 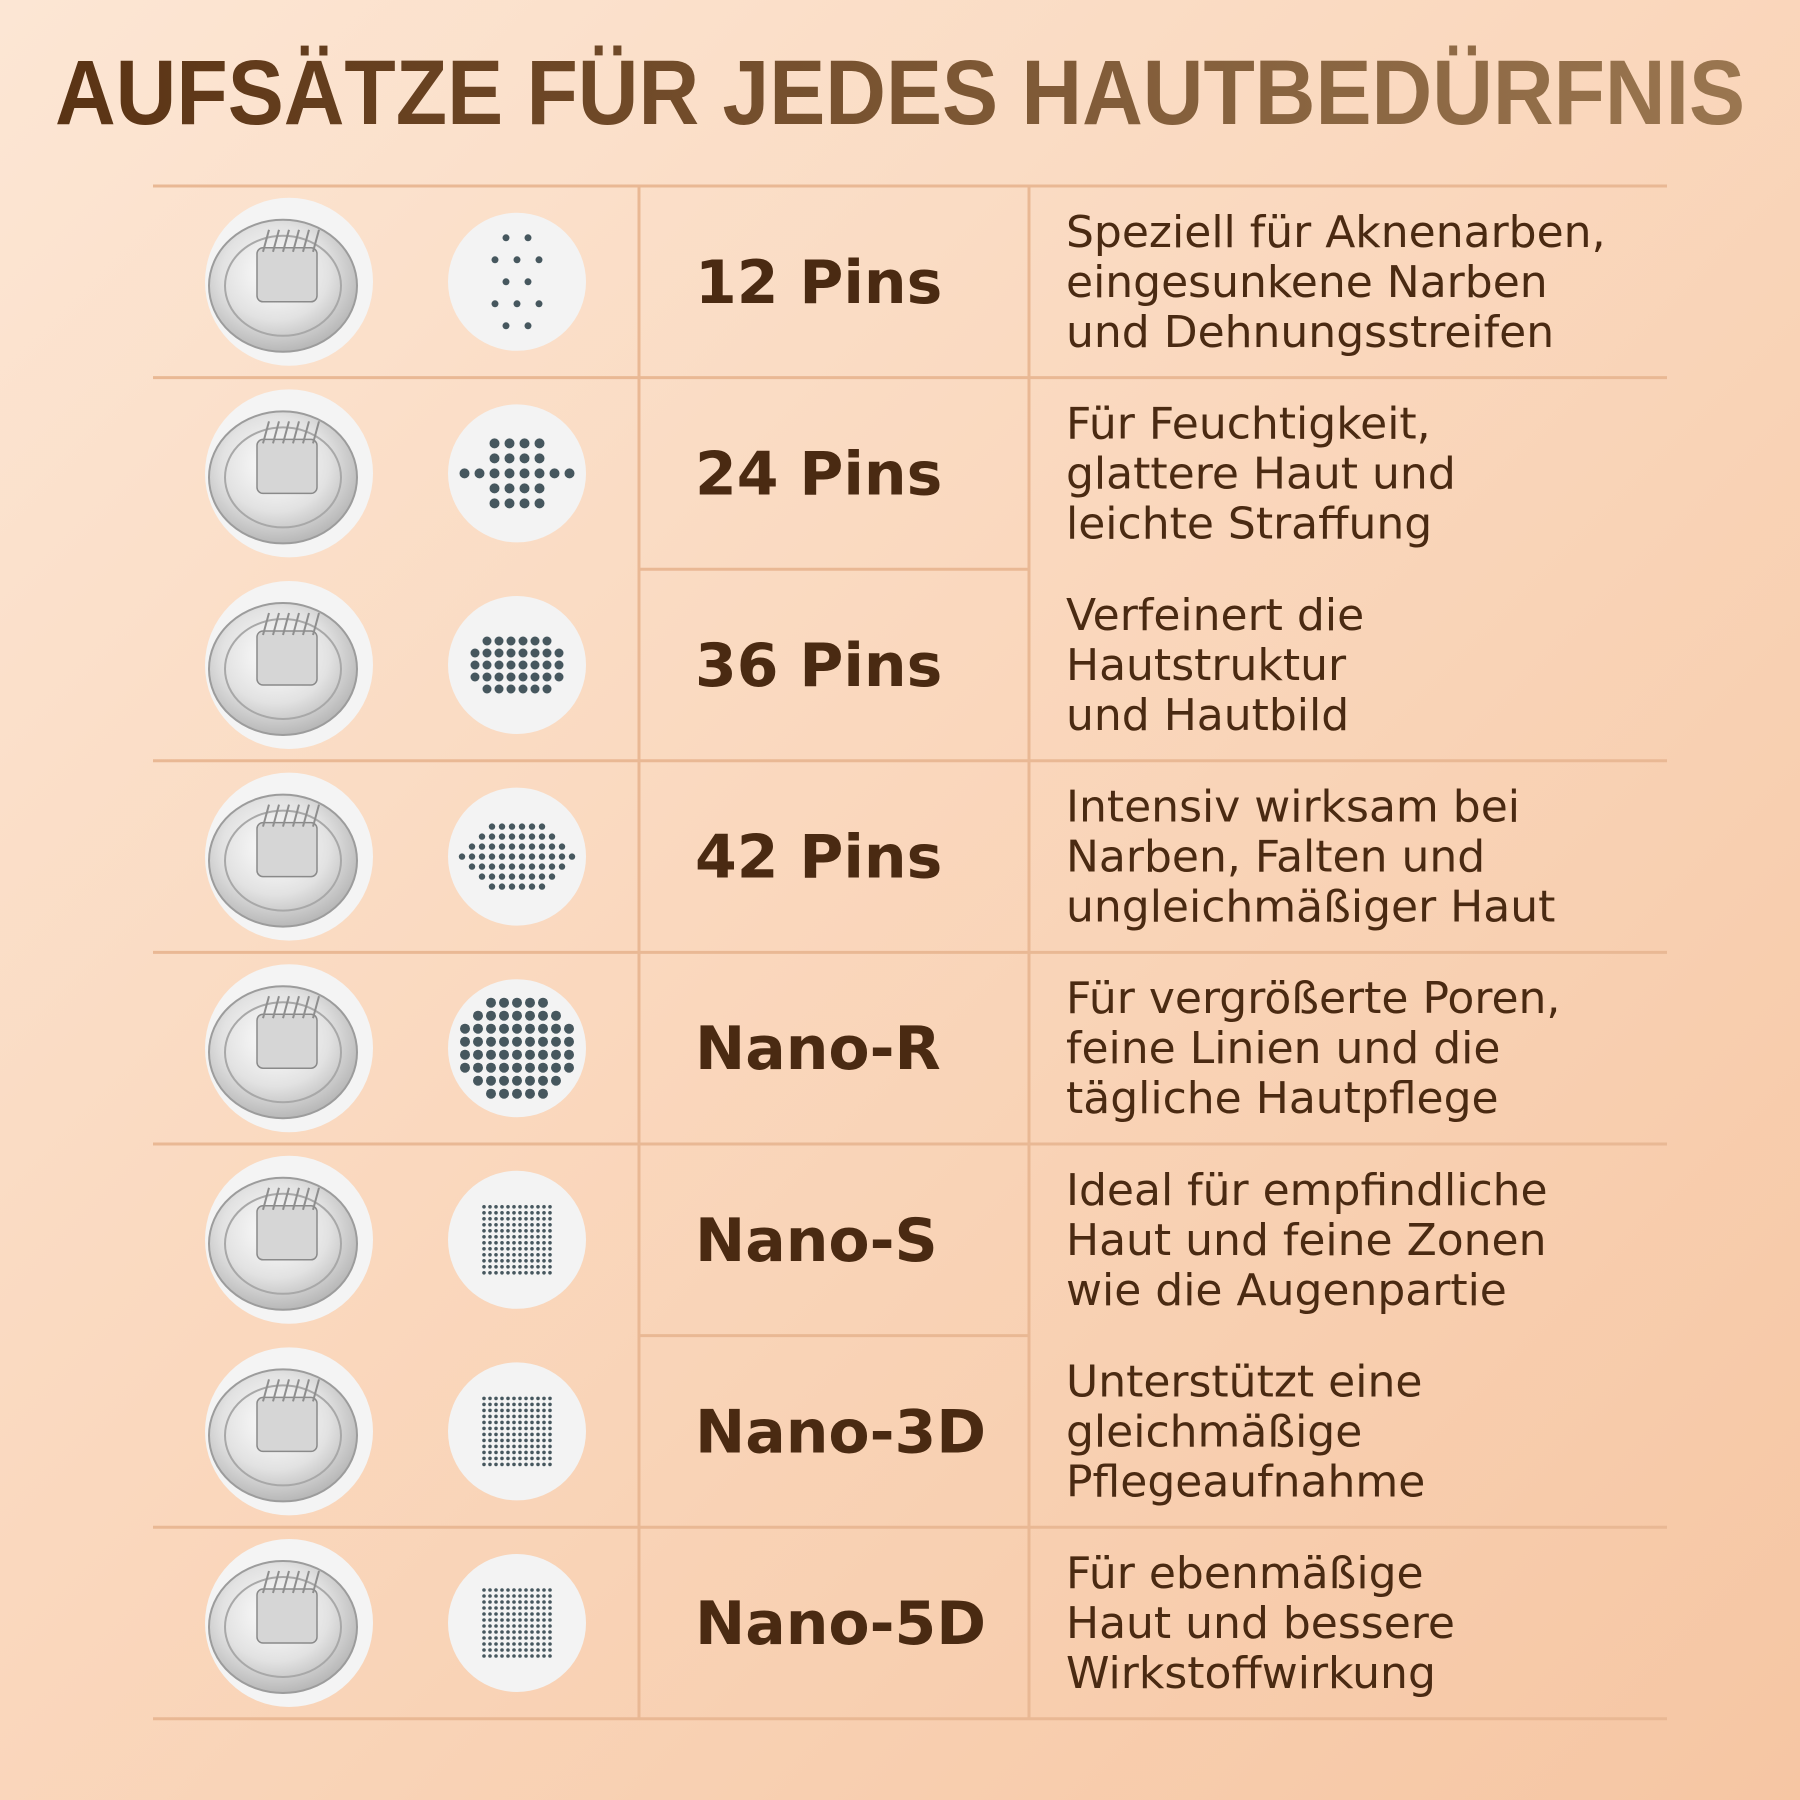 I want to click on description-line: Haut und feine Zonen, so click(x=1306, y=1240).